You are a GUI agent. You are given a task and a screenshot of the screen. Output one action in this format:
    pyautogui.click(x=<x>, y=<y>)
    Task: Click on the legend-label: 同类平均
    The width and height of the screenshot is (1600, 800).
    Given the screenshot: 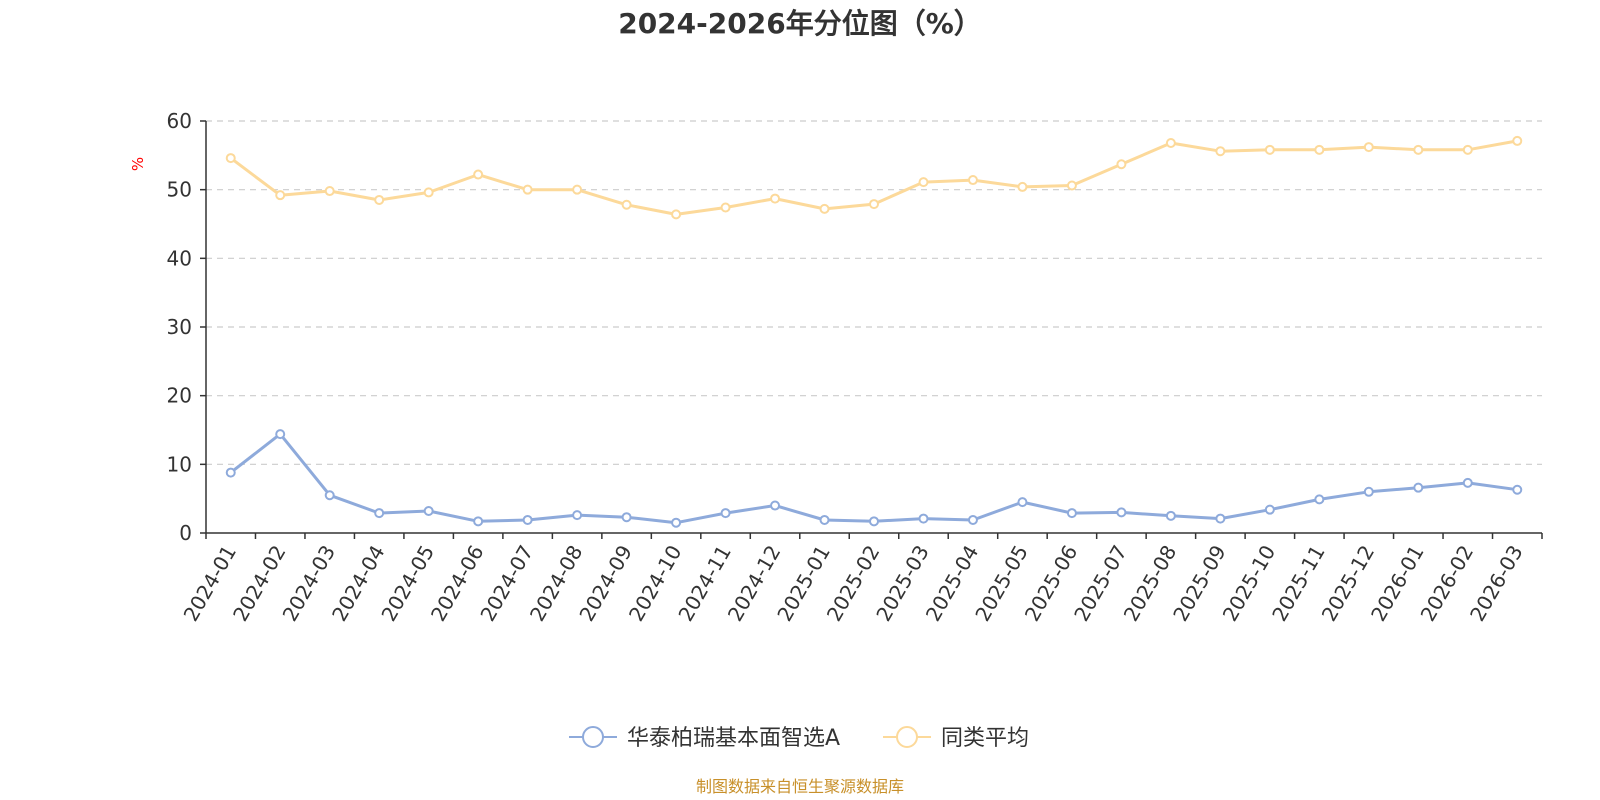 What is the action you would take?
    pyautogui.click(x=985, y=738)
    